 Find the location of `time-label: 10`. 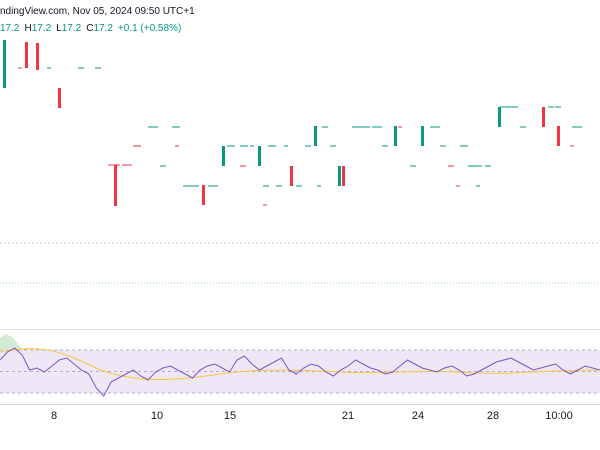

time-label: 10 is located at coordinates (157, 416).